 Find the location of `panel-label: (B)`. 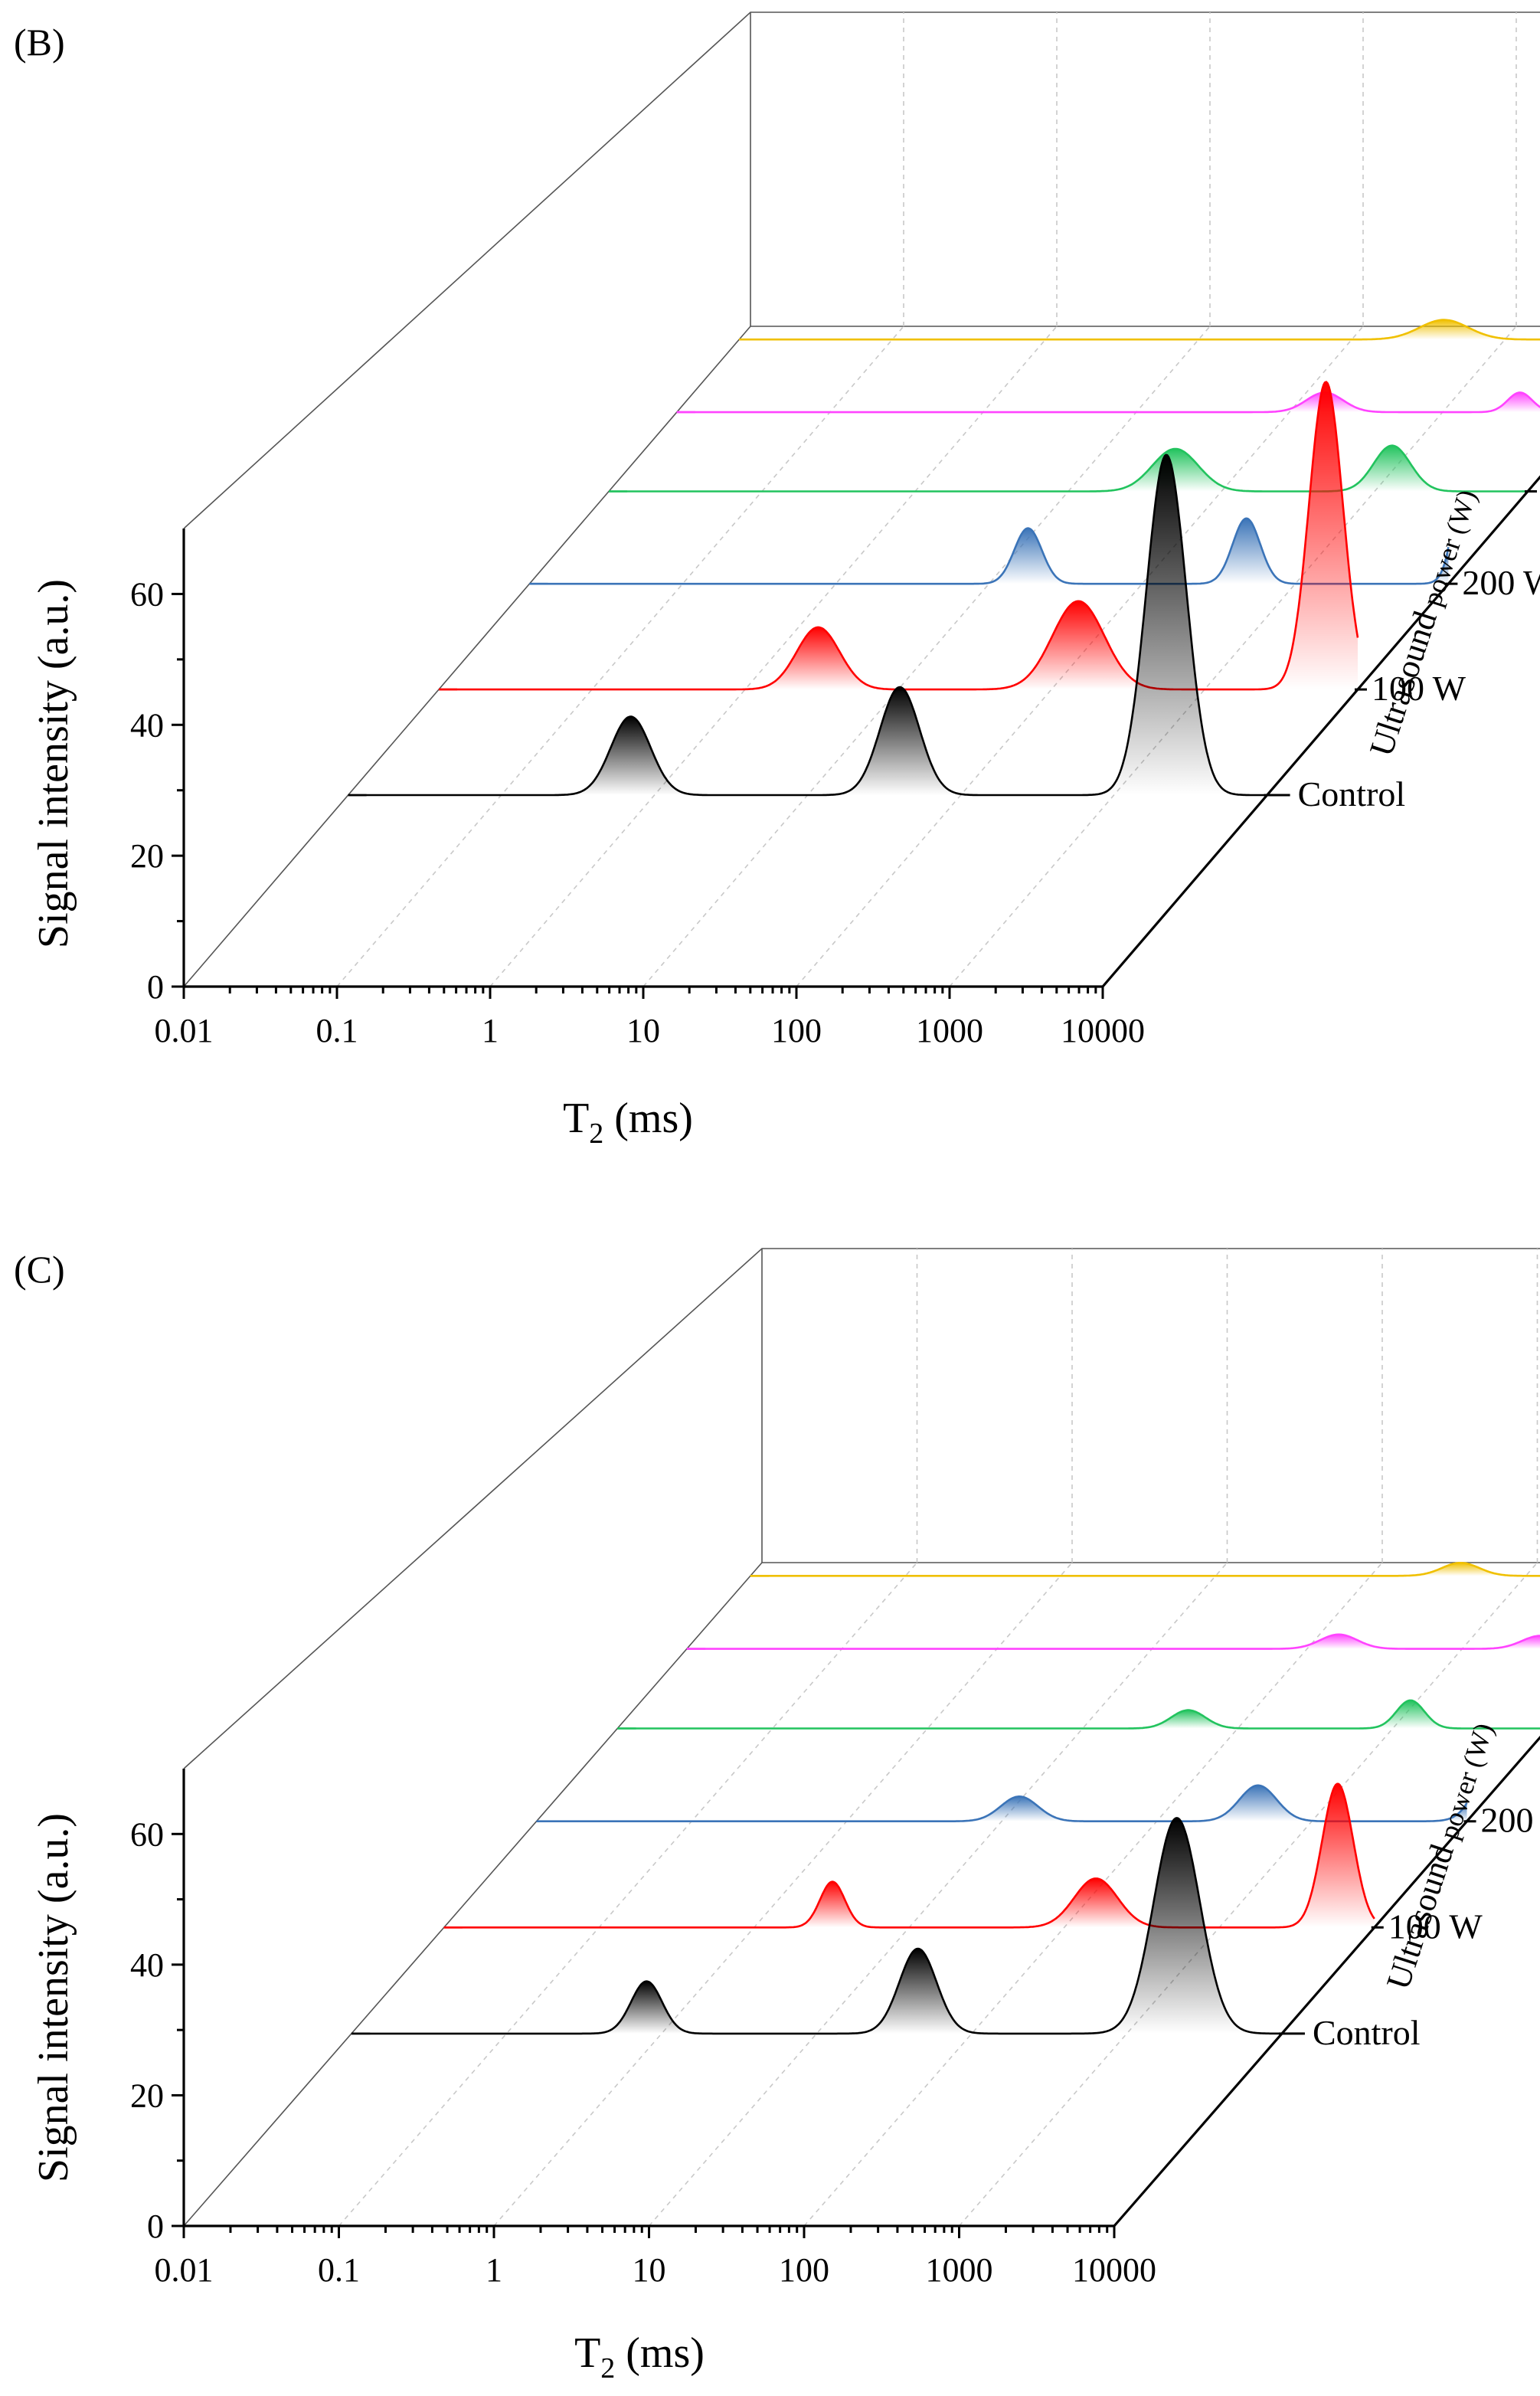

panel-label: (B) is located at coordinates (39, 42).